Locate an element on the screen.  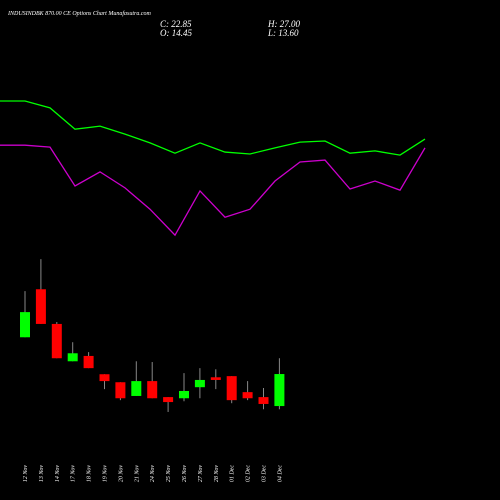
x-tick-label: 26 Nov is located at coordinates (185, 474).